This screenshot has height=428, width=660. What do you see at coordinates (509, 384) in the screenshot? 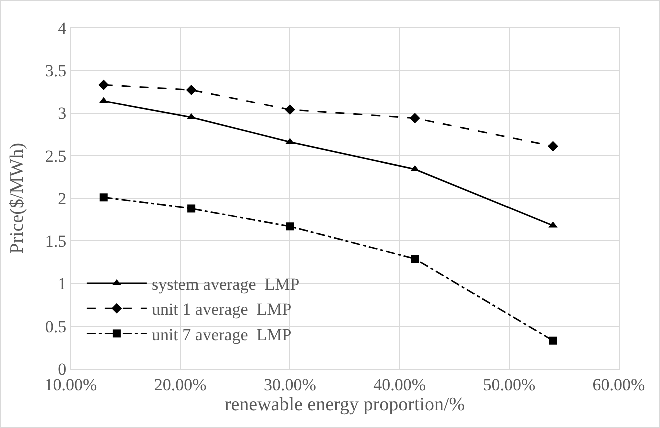
I see `x-tick-label: 50.00%` at bounding box center [509, 384].